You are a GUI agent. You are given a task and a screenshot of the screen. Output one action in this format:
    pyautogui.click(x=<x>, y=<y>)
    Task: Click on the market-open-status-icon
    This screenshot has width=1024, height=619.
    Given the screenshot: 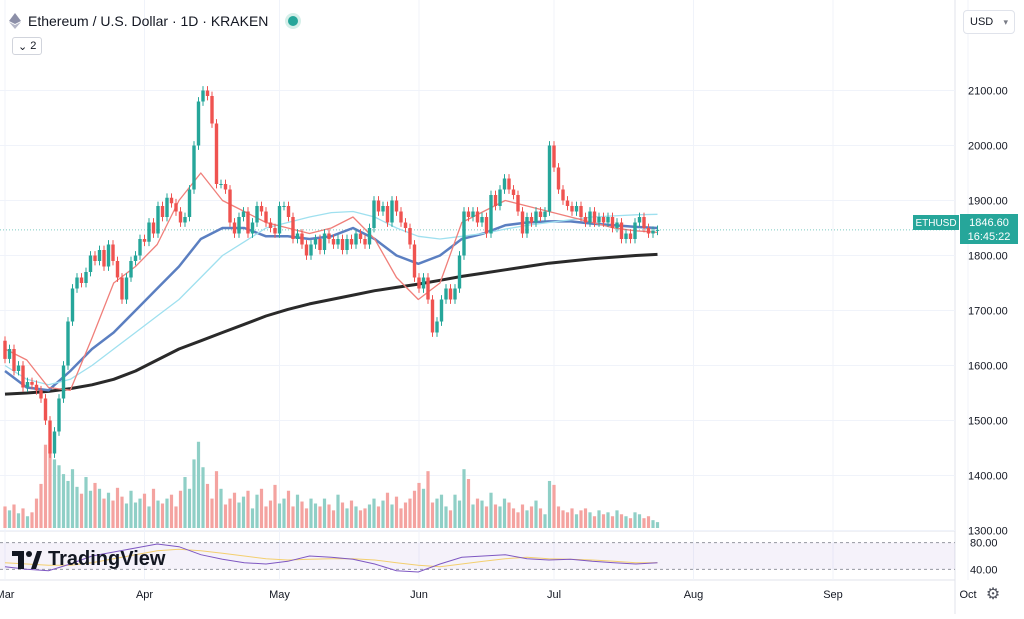 What is the action you would take?
    pyautogui.click(x=293, y=21)
    